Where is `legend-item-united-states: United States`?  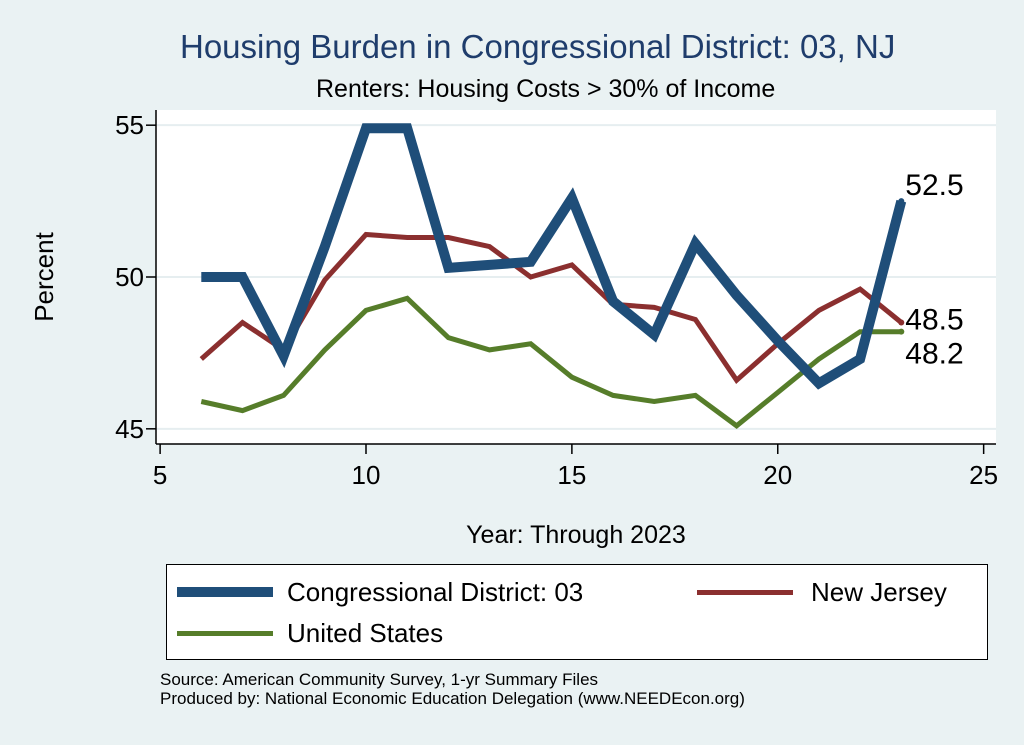 legend-item-united-states: United States is located at coordinates (310, 633).